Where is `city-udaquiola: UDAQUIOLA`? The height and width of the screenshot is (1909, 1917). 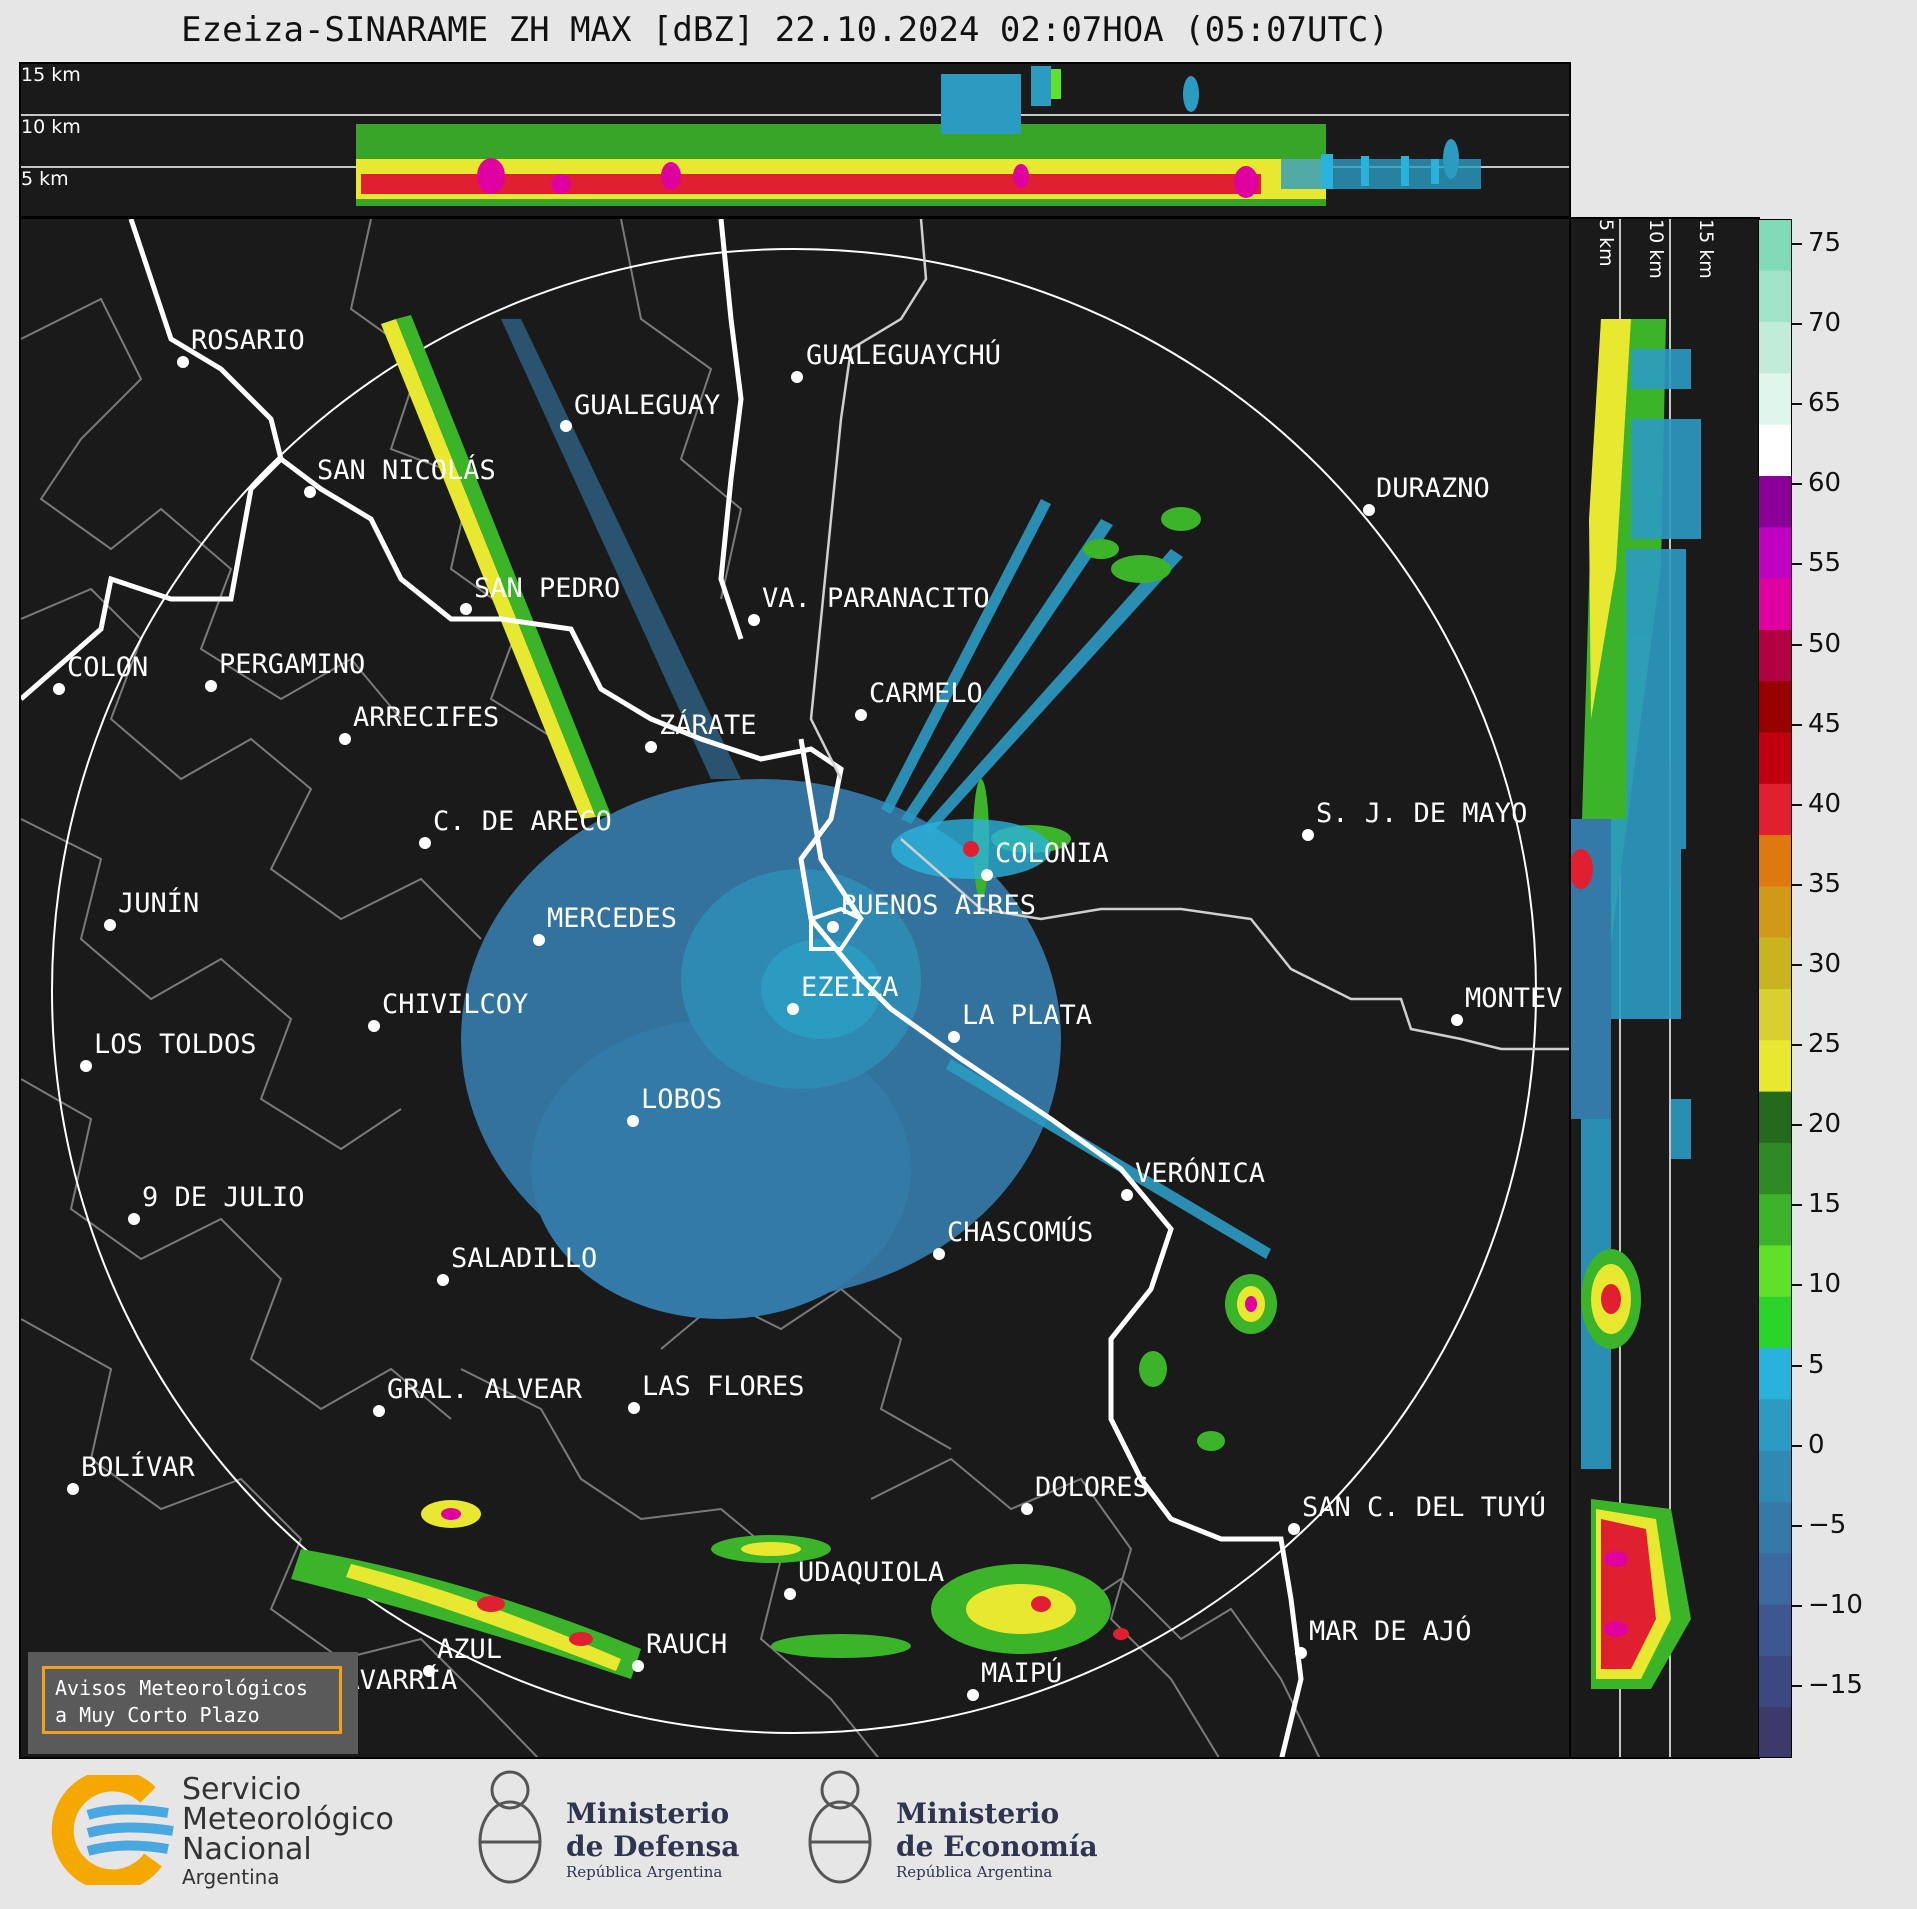
city-udaquiola: UDAQUIOLA is located at coordinates (871, 1572).